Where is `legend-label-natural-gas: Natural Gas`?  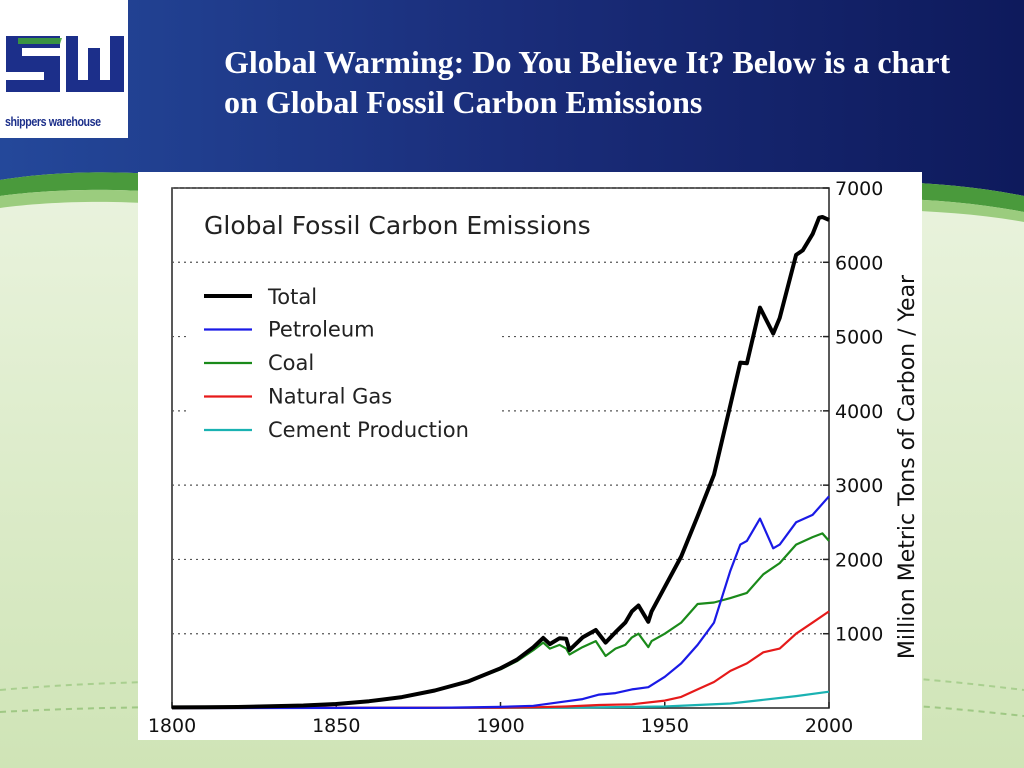 legend-label-natural-gas: Natural Gas is located at coordinates (330, 397).